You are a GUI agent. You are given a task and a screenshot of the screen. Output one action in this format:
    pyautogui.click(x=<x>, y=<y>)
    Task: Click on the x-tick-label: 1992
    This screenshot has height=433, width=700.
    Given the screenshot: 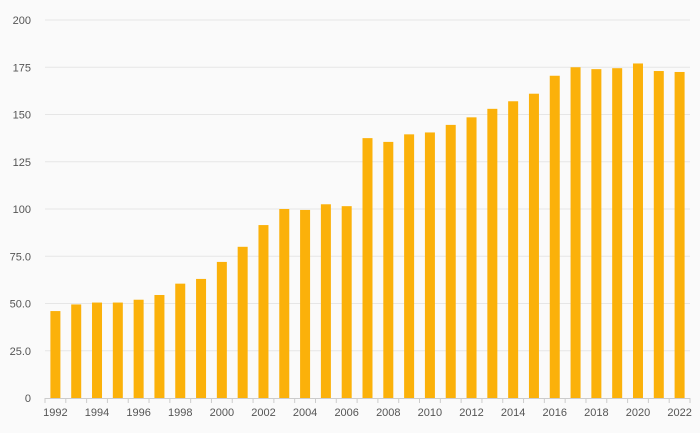 What is the action you would take?
    pyautogui.click(x=55, y=413)
    